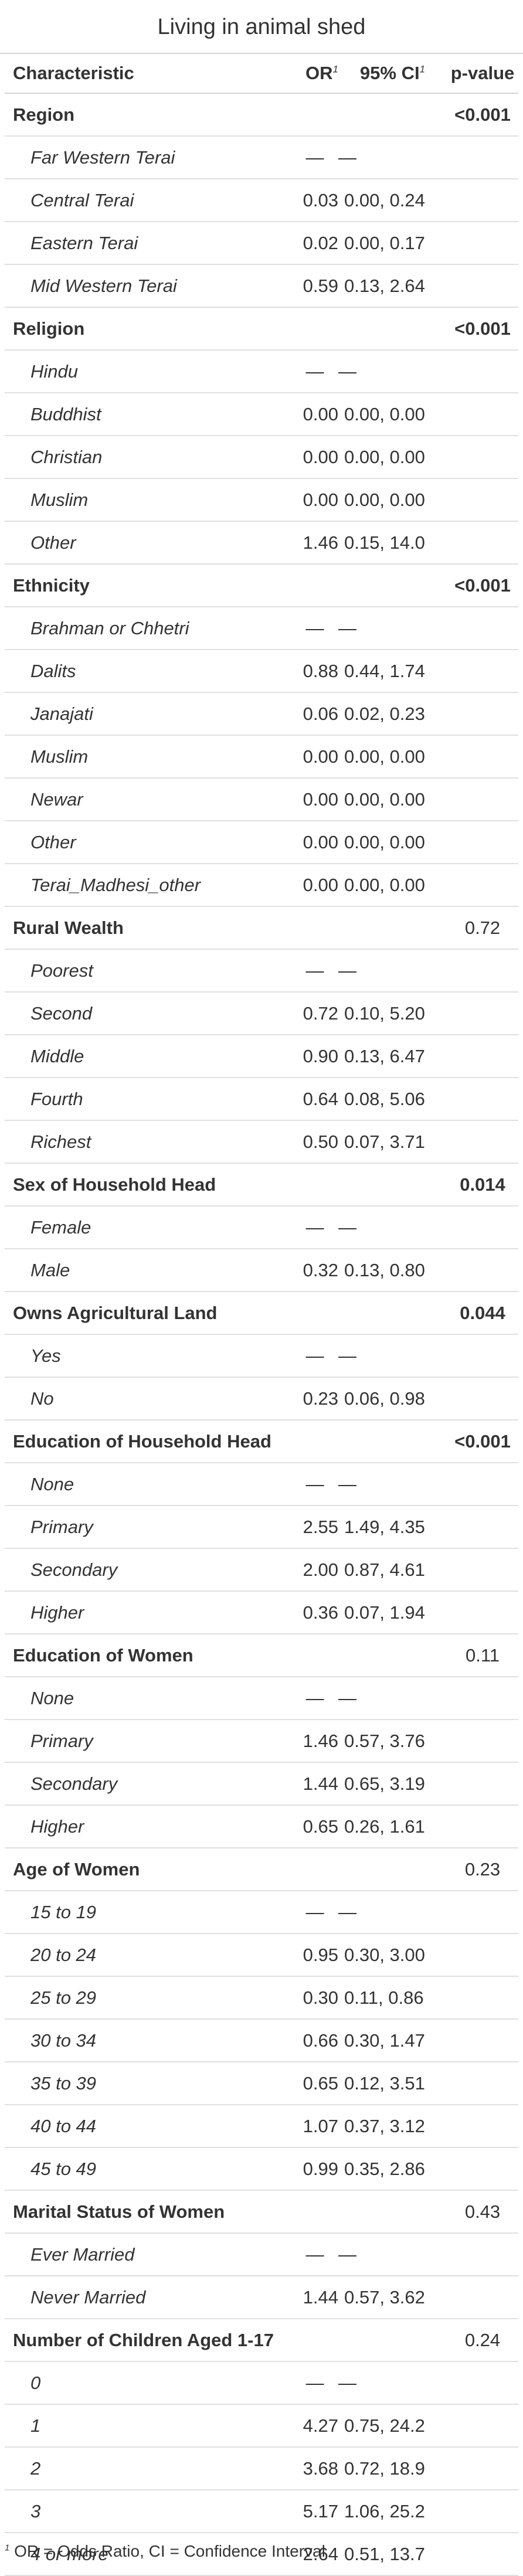 The image size is (523, 2576). I want to click on cell-characteristic: Yes, so click(148, 1356).